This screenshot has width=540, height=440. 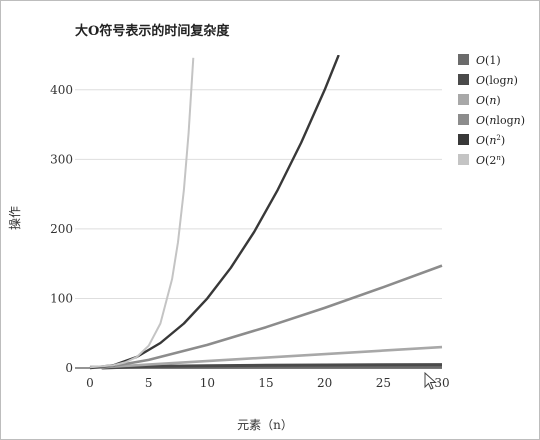 What do you see at coordinates (149, 383) in the screenshot?
I see `x-tick-label: 5` at bounding box center [149, 383].